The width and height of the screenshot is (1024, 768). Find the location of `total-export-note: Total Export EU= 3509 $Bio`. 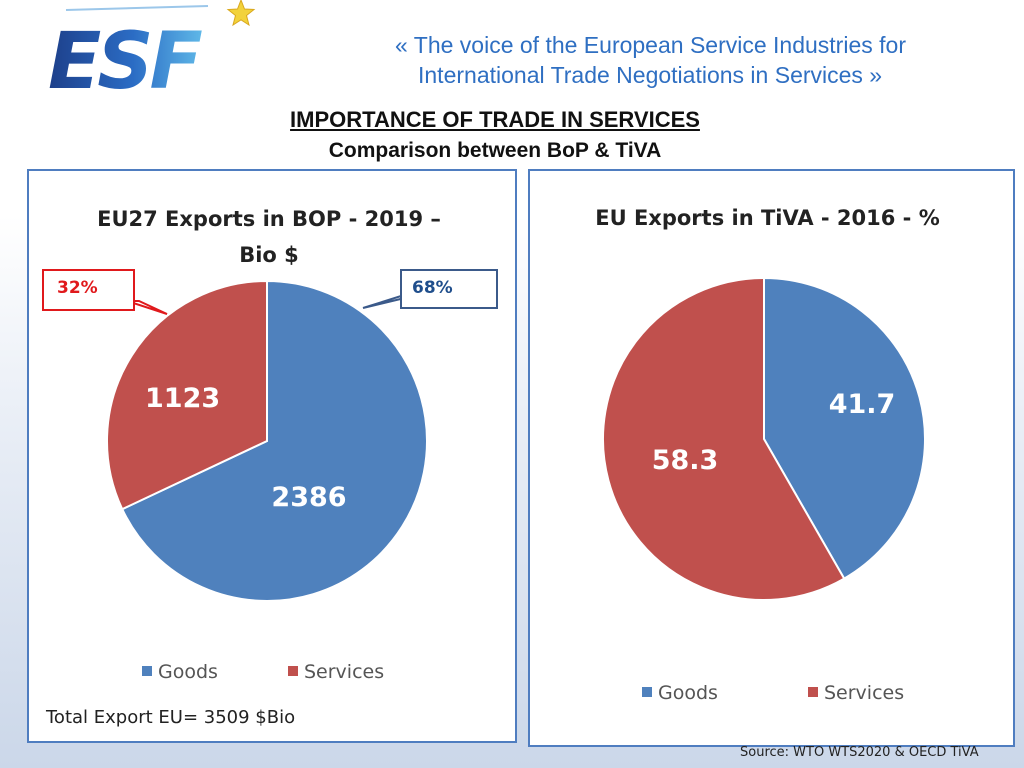

total-export-note: Total Export EU= 3509 $Bio is located at coordinates (171, 717).